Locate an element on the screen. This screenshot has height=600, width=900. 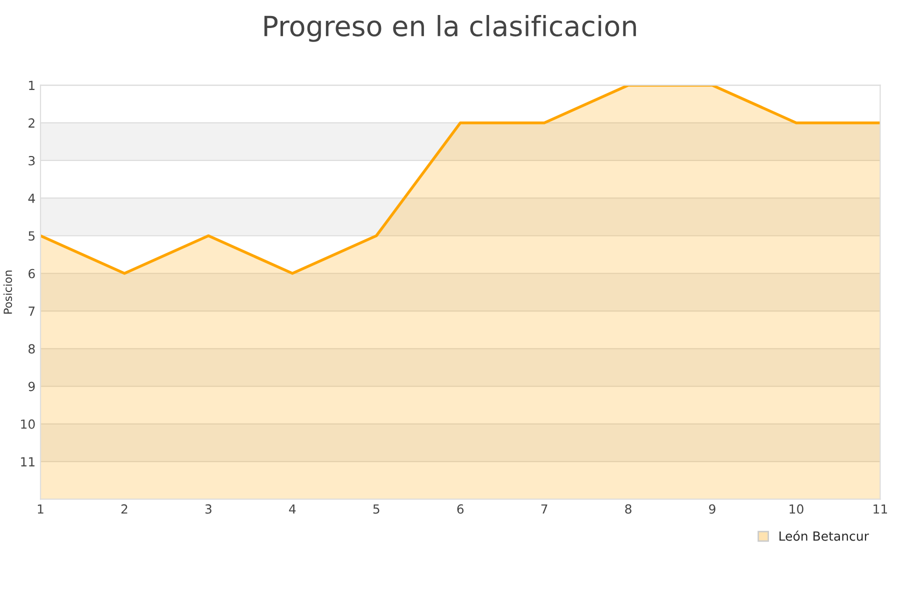
y-tick-label: 6 is located at coordinates (31, 273).